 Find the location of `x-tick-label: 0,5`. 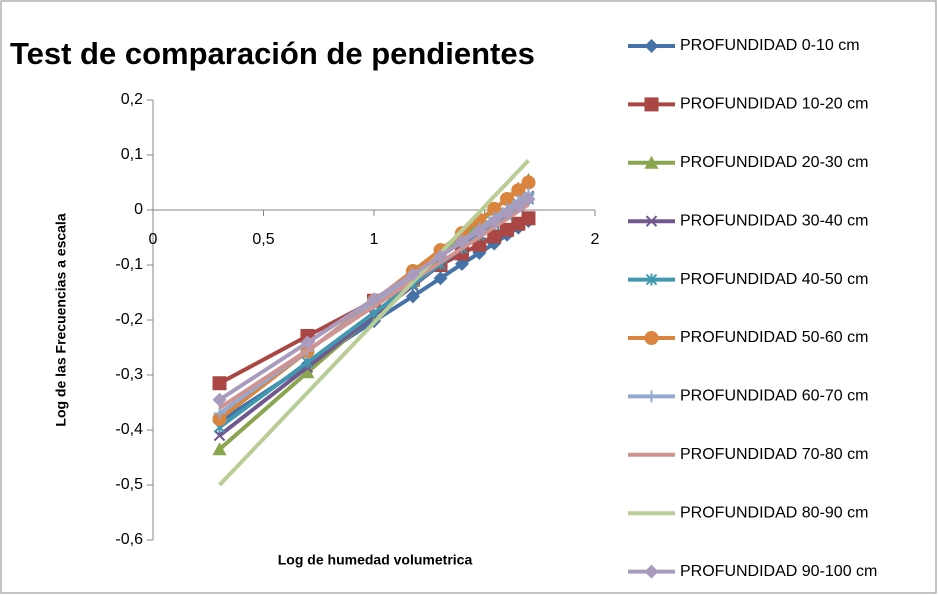

x-tick-label: 0,5 is located at coordinates (263, 239).